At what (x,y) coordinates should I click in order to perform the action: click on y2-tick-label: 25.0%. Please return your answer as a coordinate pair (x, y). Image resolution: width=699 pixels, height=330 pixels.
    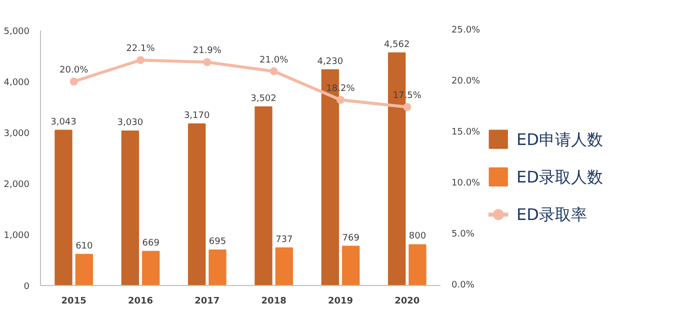
    Looking at the image, I should click on (466, 31).